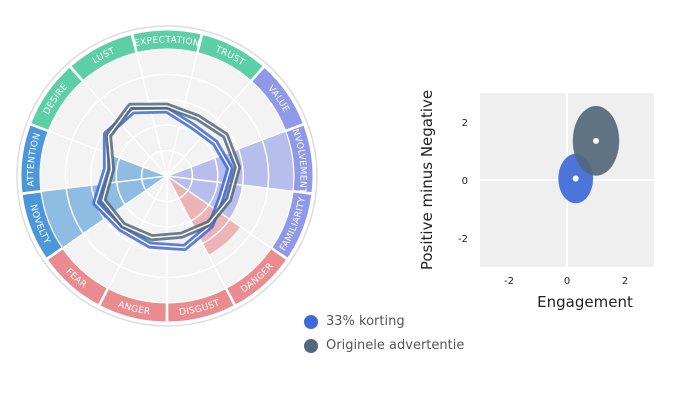 The height and width of the screenshot is (404, 700). I want to click on radar-segment-desire, so click(56, 98).